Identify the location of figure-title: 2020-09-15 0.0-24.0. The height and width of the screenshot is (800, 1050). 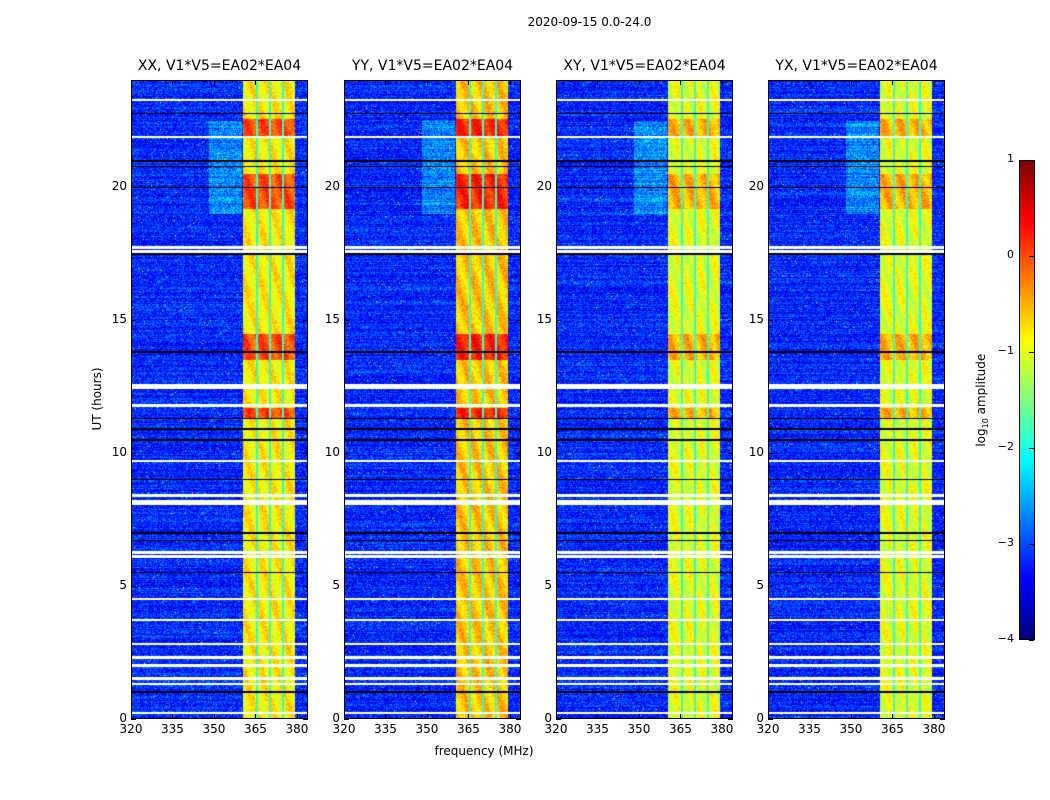
(589, 22).